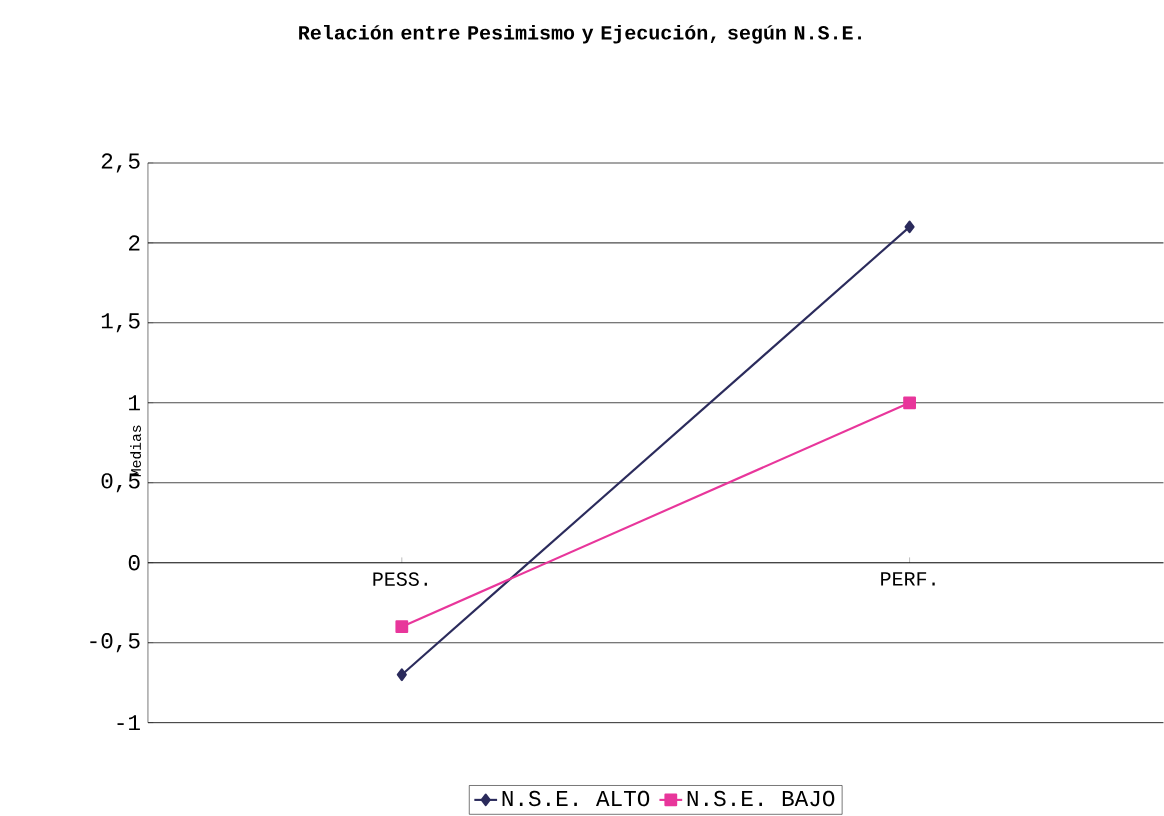 The height and width of the screenshot is (816, 1164). Describe the element at coordinates (134, 243) in the screenshot. I see `y-tick-label: 2` at that location.